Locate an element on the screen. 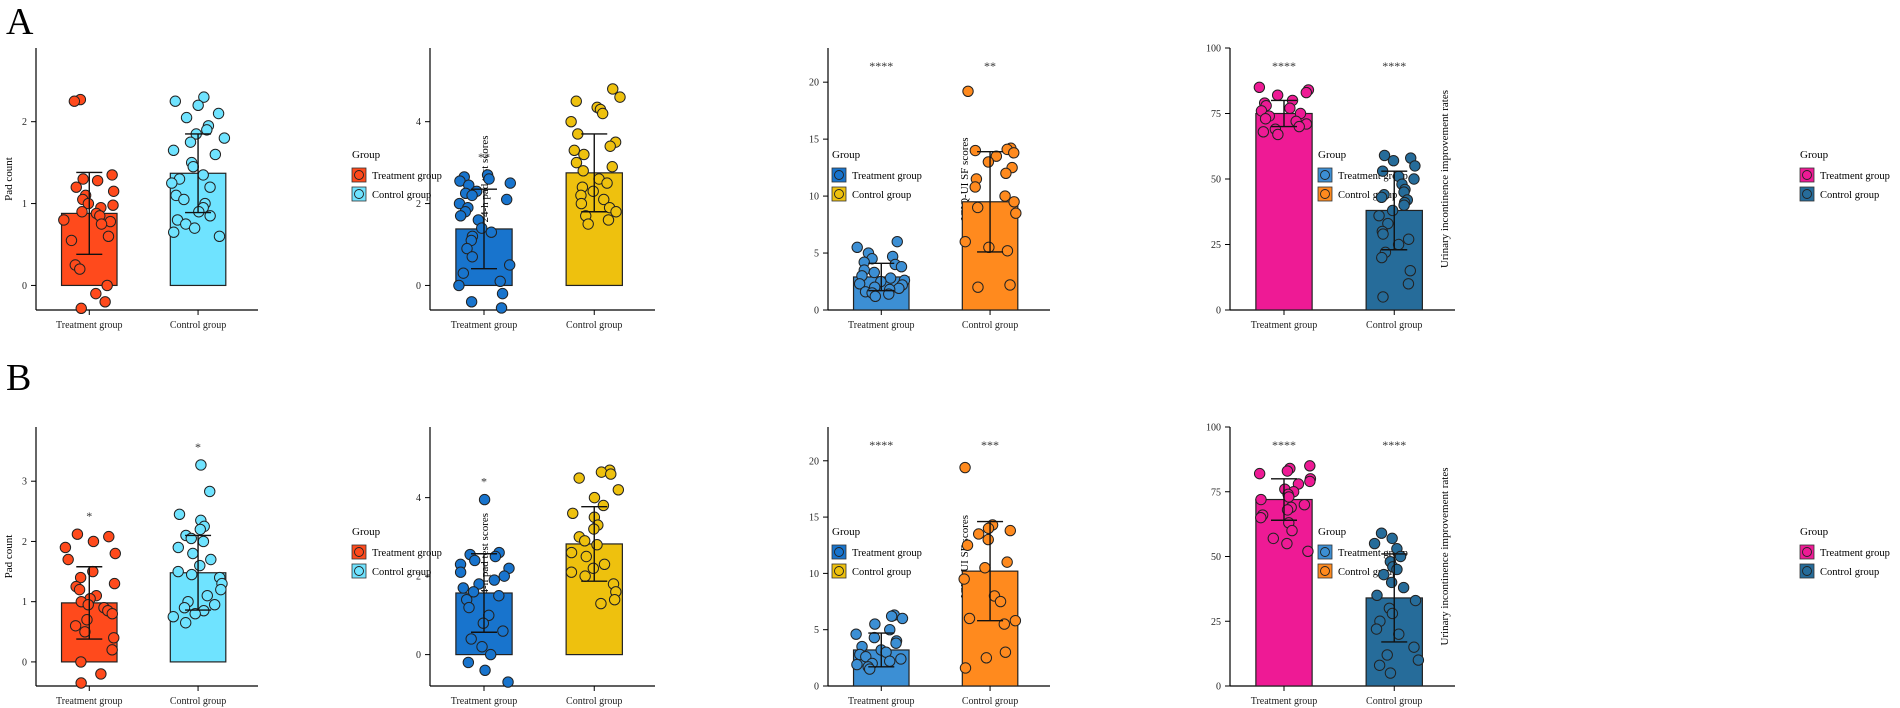 The image size is (1900, 708). y-tick-label: 4 is located at coordinates (418, 498).